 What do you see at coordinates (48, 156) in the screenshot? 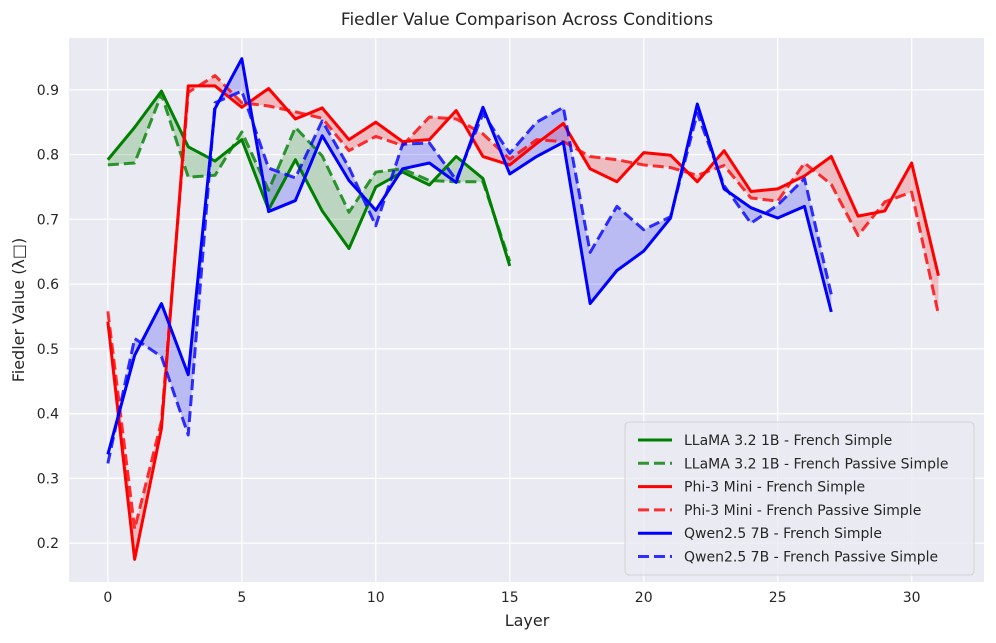
I see `y-tick-label: 0.8` at bounding box center [48, 156].